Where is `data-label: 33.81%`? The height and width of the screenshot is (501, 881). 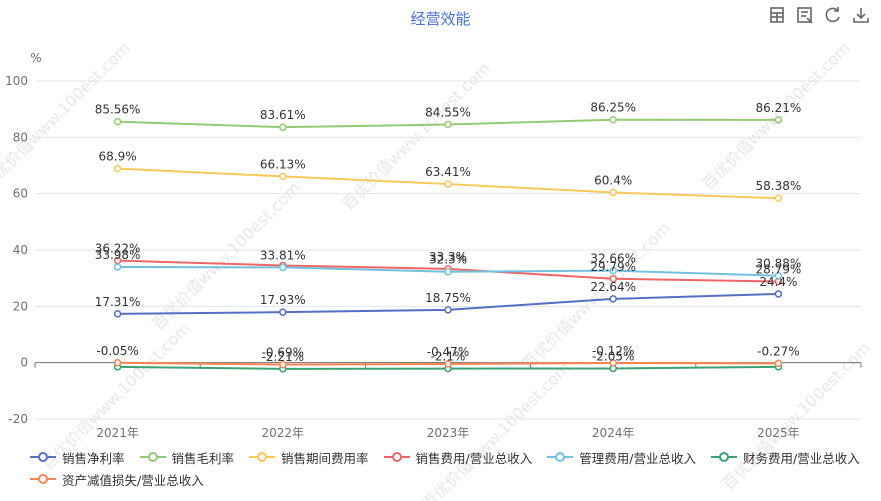
data-label: 33.81% is located at coordinates (283, 255).